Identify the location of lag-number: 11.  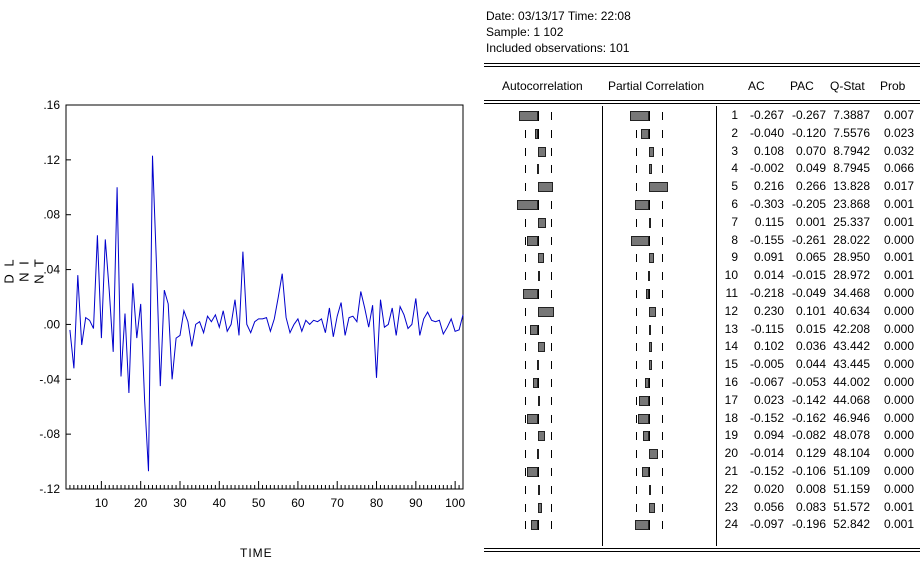
(731, 293).